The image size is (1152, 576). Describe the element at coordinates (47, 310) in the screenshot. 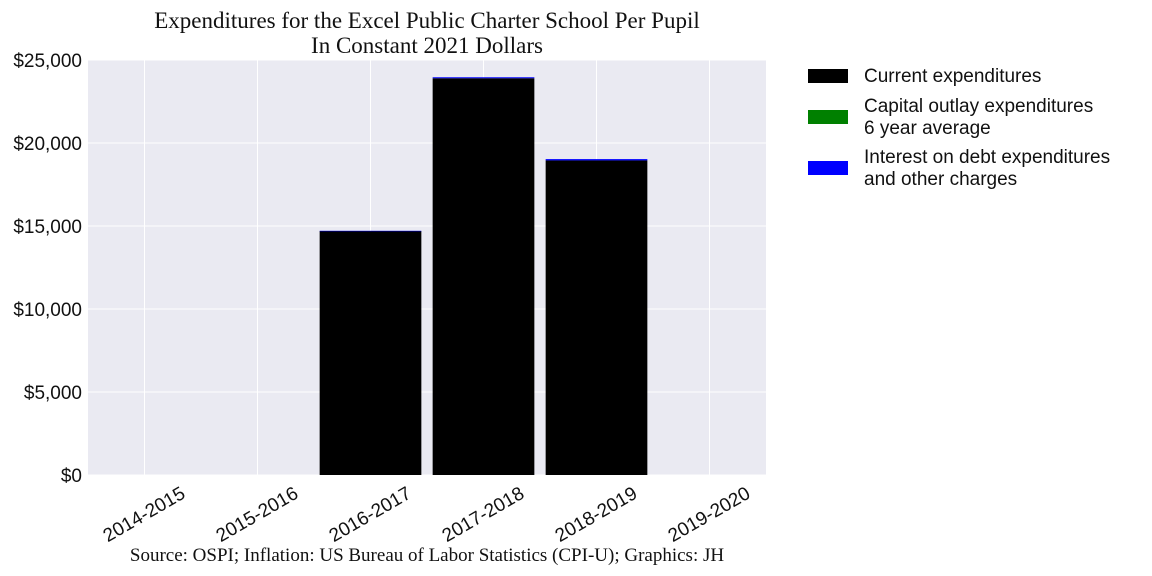

I see `y-tick-label: $10,000` at that location.